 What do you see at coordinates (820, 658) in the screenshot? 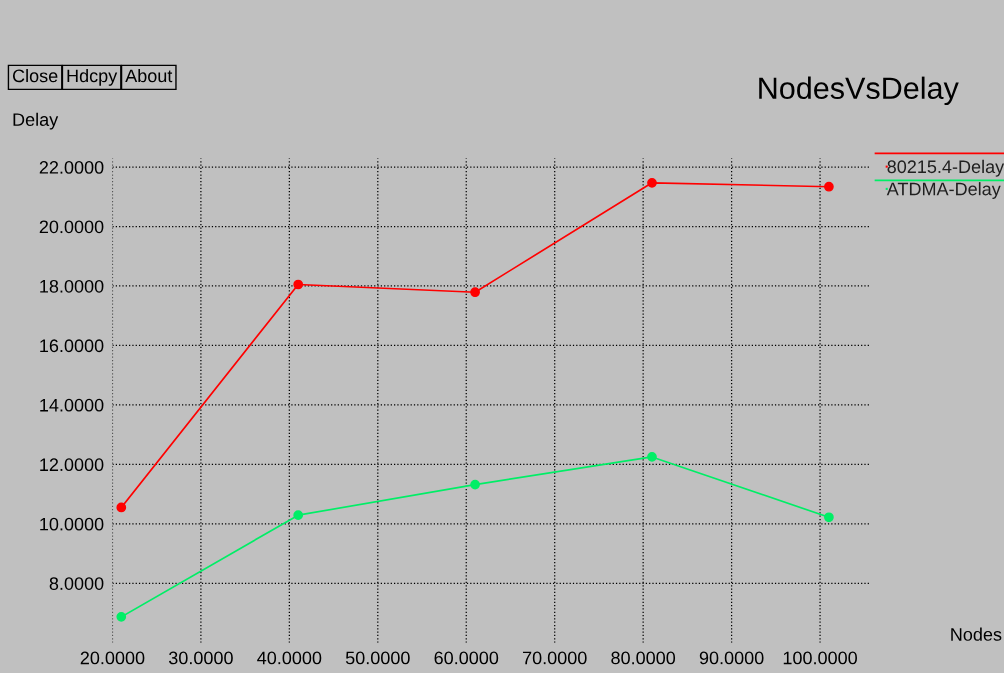
I see `x-tick-label: 100.0000` at bounding box center [820, 658].